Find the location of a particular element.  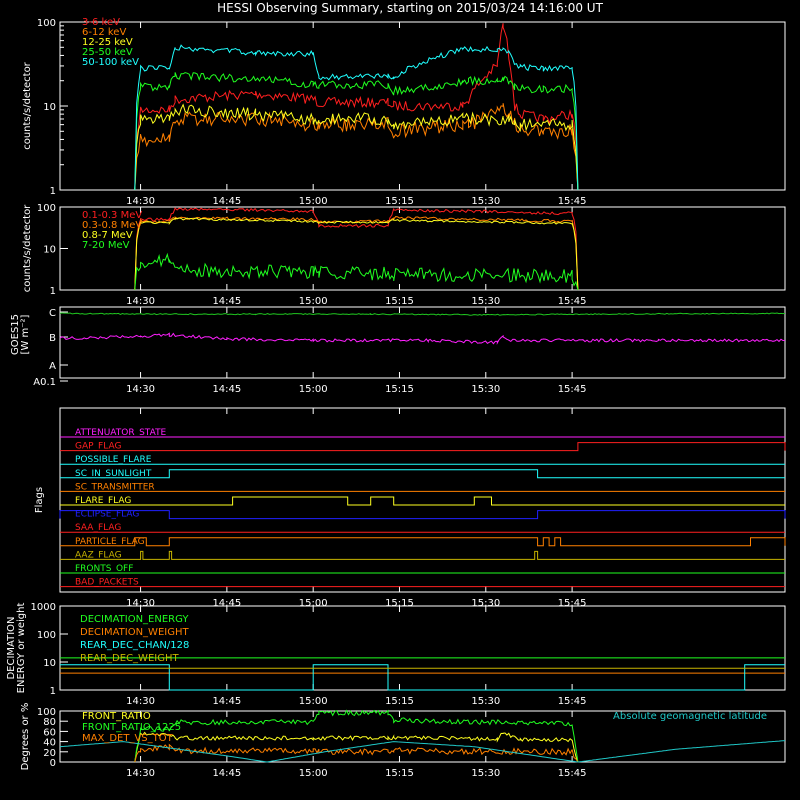

panel-frame is located at coordinates (422, 342).